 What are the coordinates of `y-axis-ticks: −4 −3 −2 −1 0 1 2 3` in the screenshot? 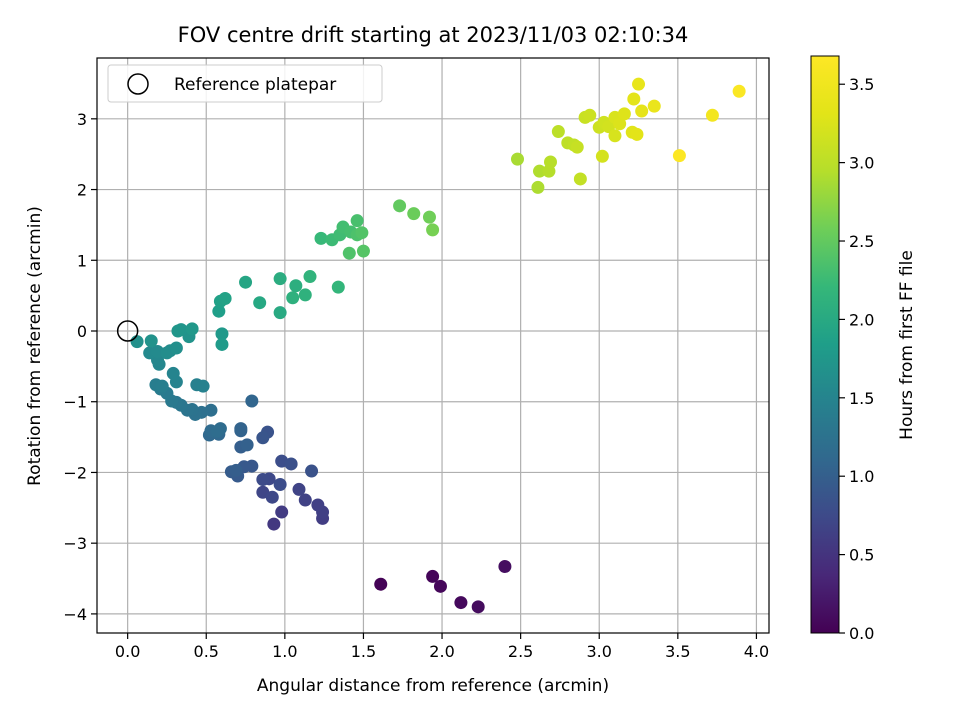 It's located at (80, 367).